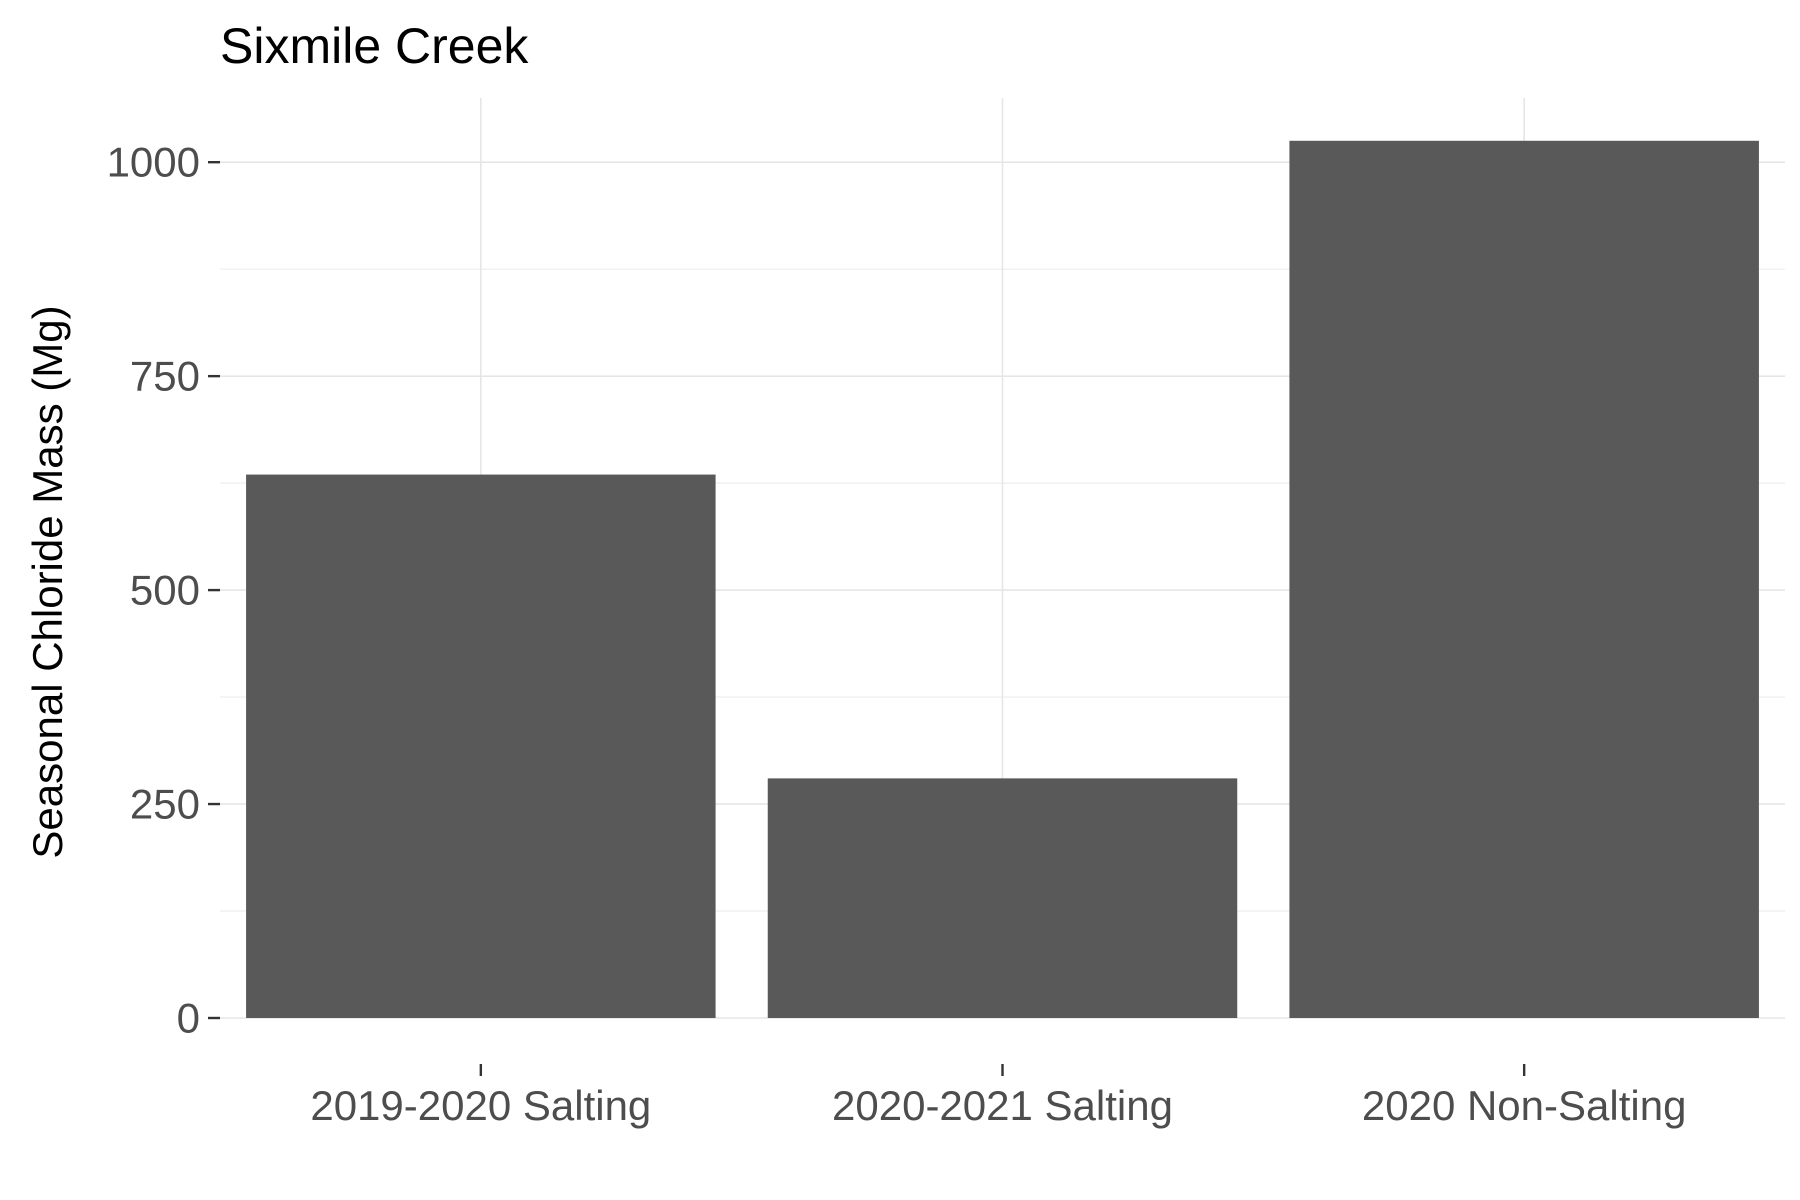  Describe the element at coordinates (188, 1018) in the screenshot. I see `y-tick-label: 0` at that location.